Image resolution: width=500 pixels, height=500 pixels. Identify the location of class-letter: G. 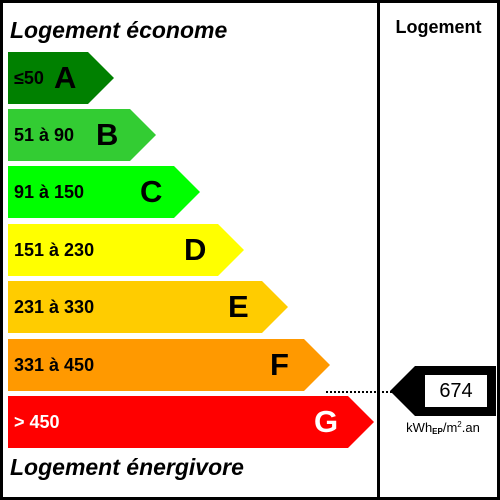
(326, 421).